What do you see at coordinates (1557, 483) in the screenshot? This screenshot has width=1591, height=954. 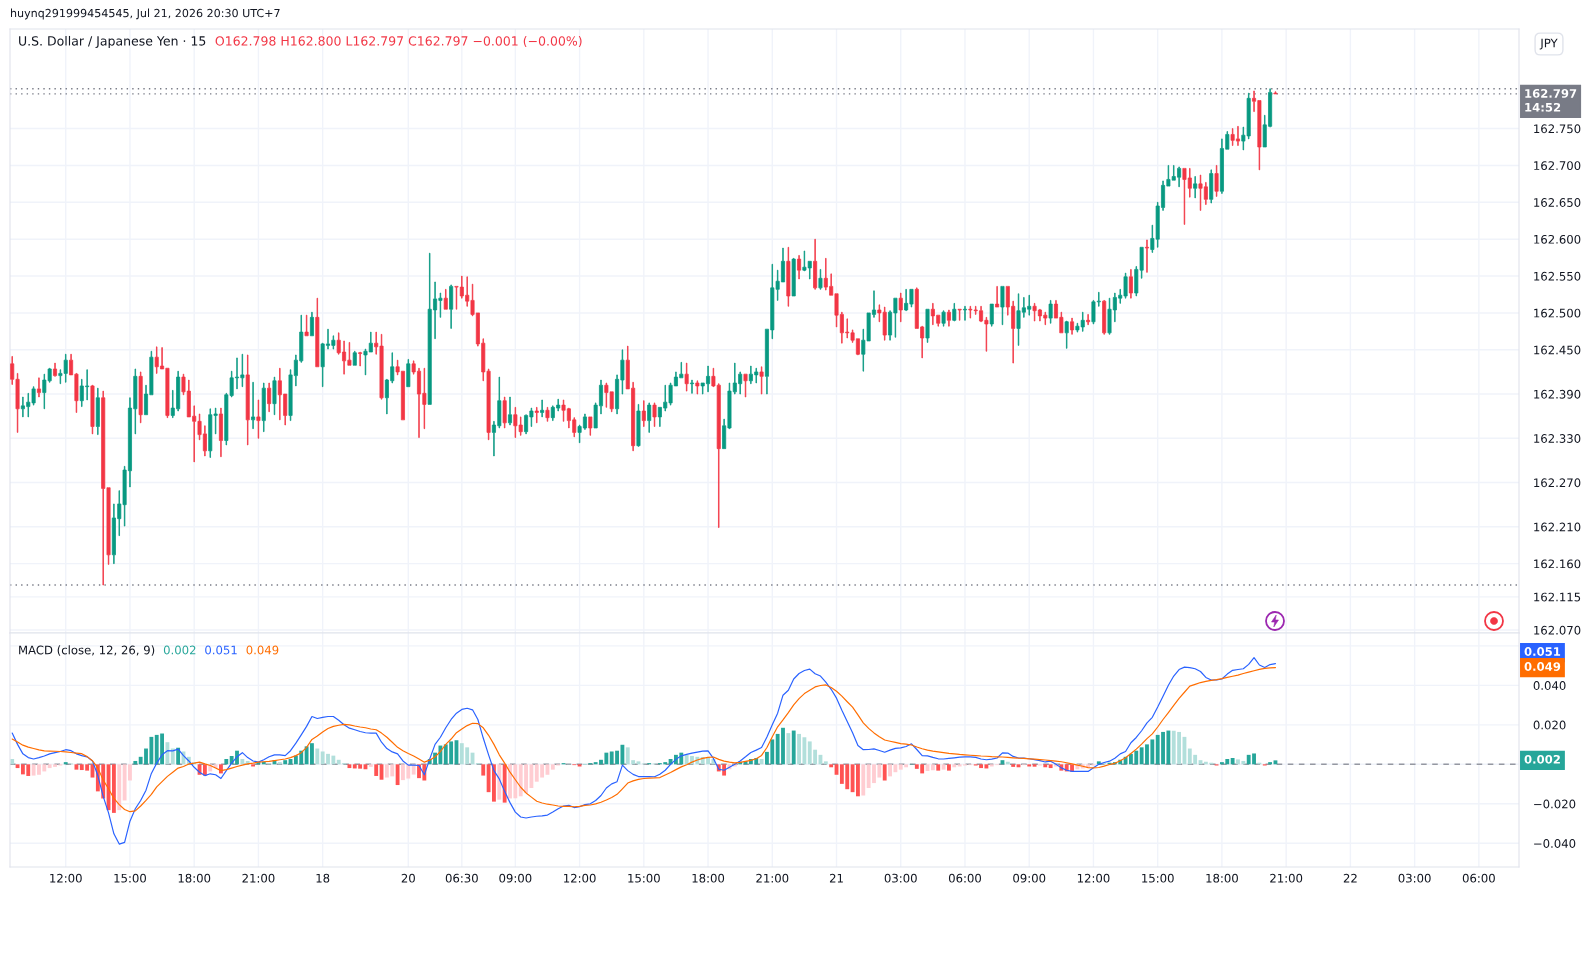 I see `y-tick-label: 162.270` at bounding box center [1557, 483].